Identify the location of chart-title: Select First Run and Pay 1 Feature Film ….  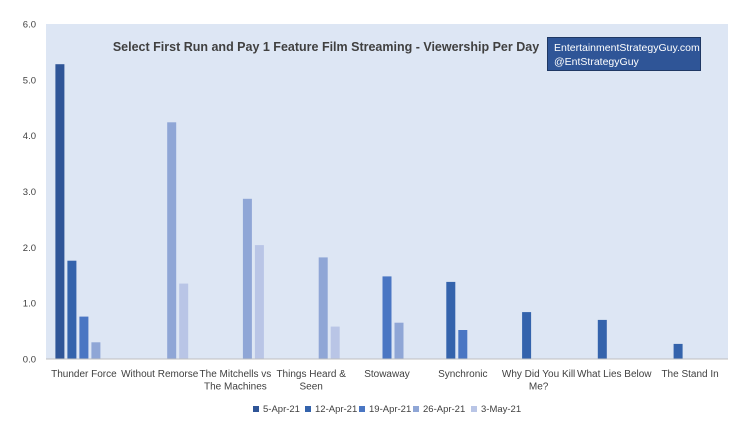
(326, 47).